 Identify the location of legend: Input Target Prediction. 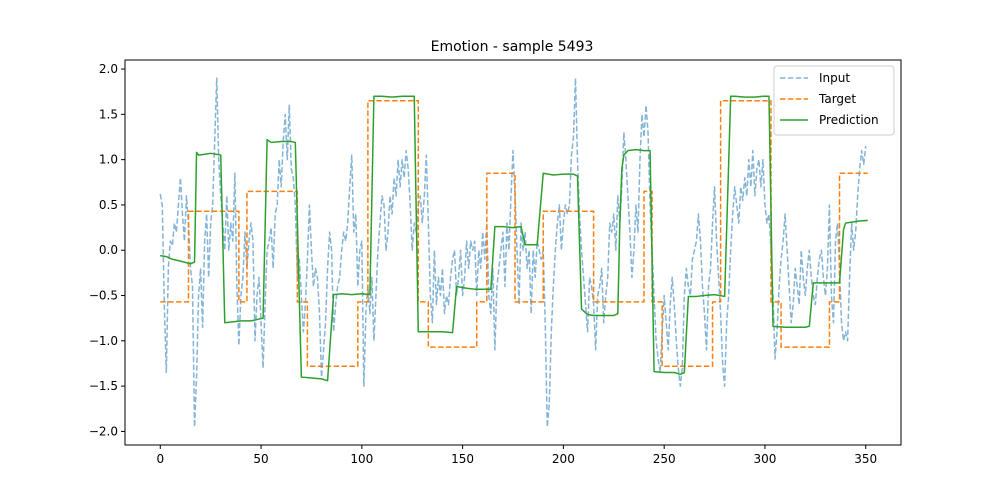
(834, 100).